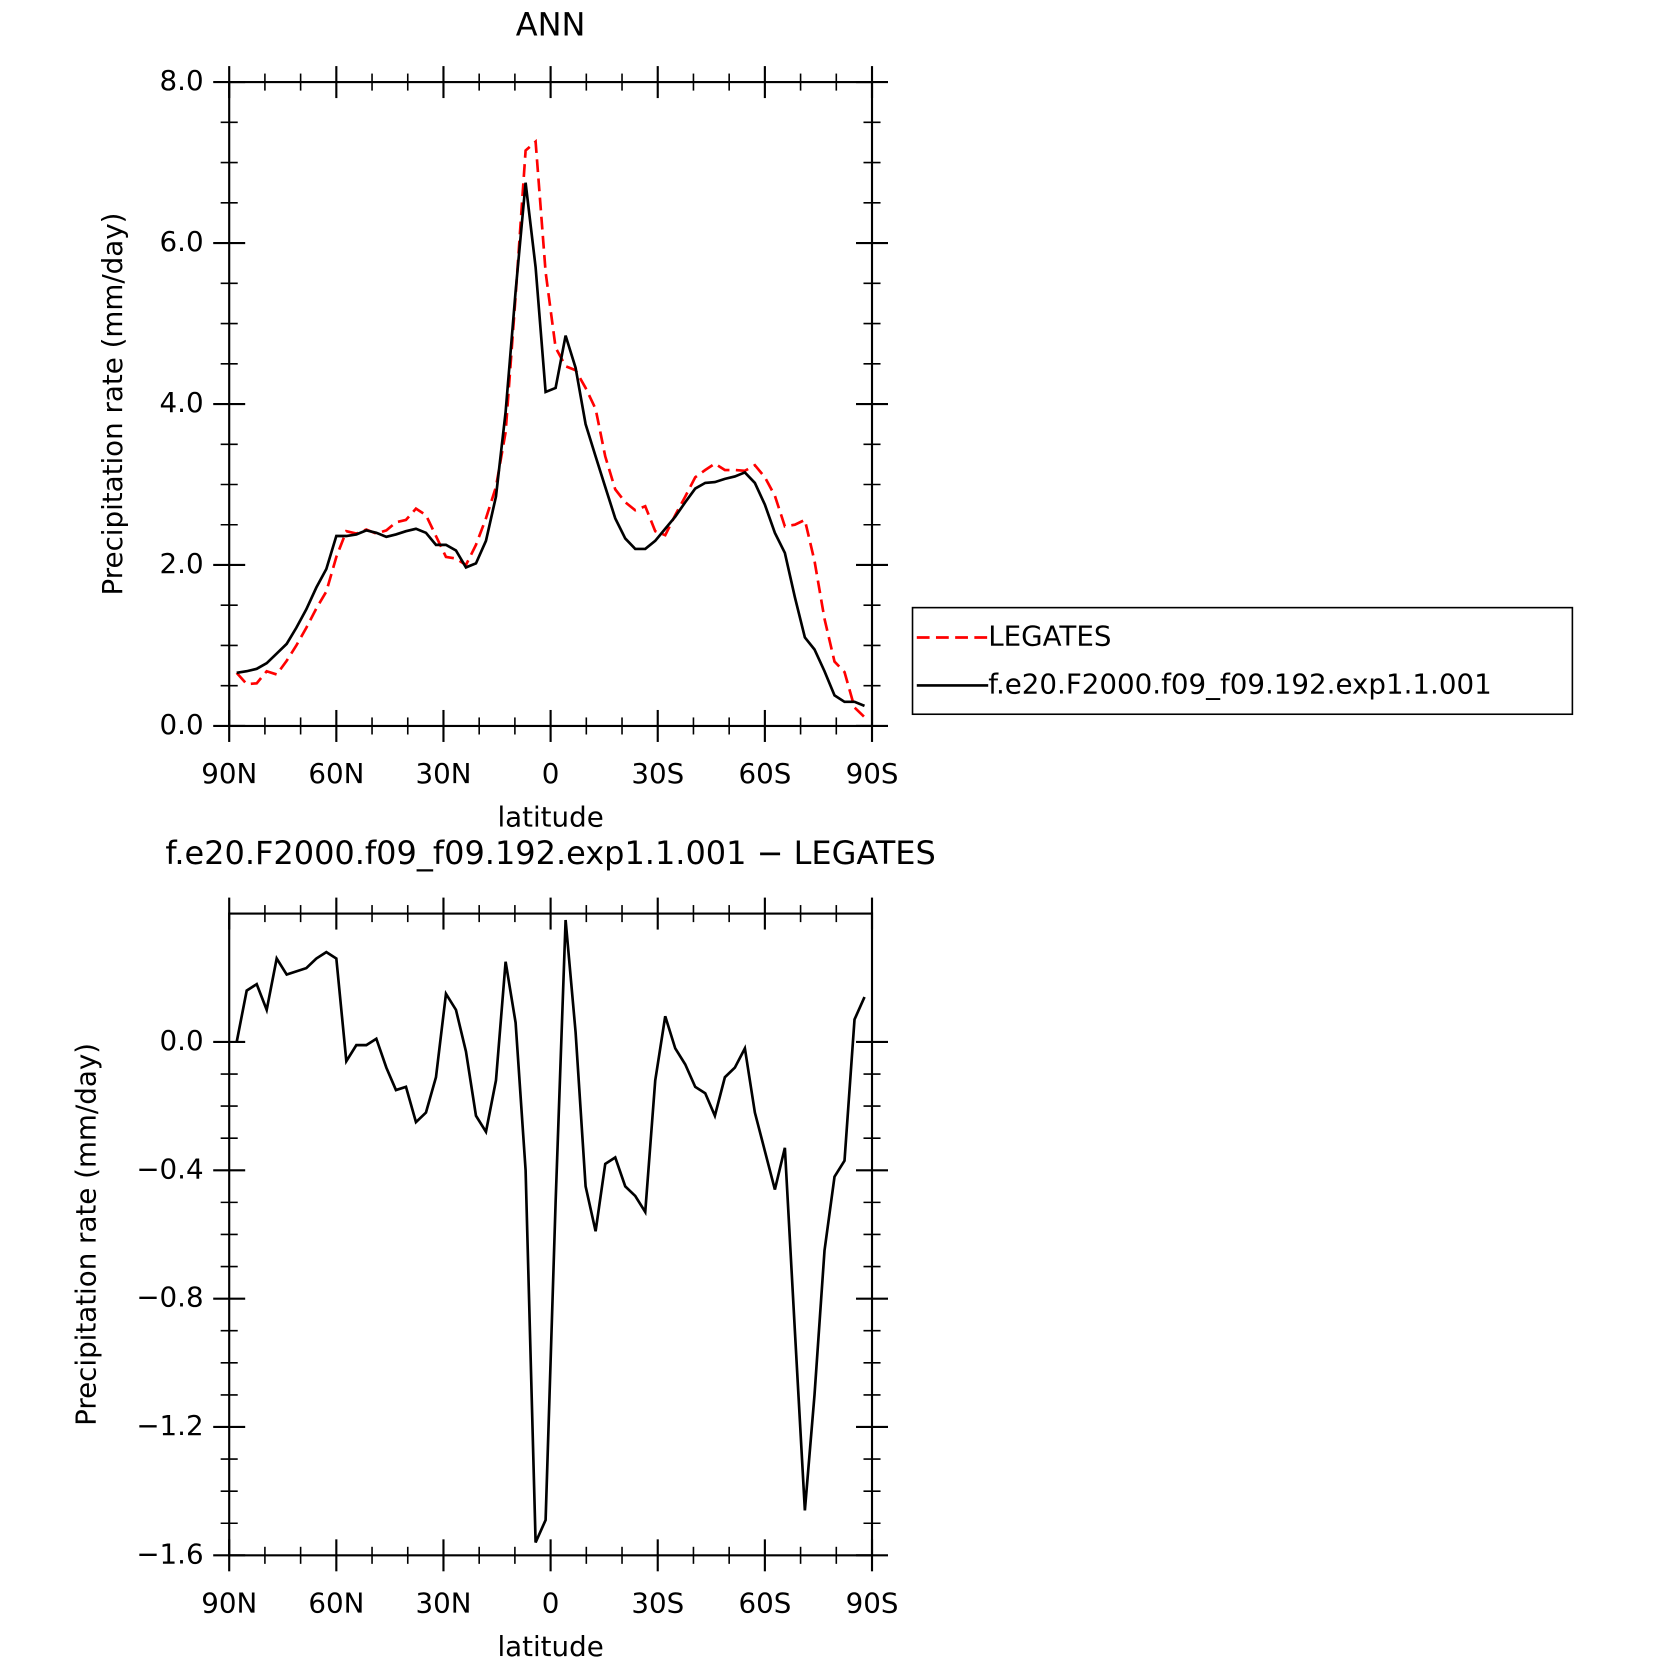 The image size is (1663, 1663). What do you see at coordinates (169, 1297) in the screenshot?
I see `y-tick-label: −0.8` at bounding box center [169, 1297].